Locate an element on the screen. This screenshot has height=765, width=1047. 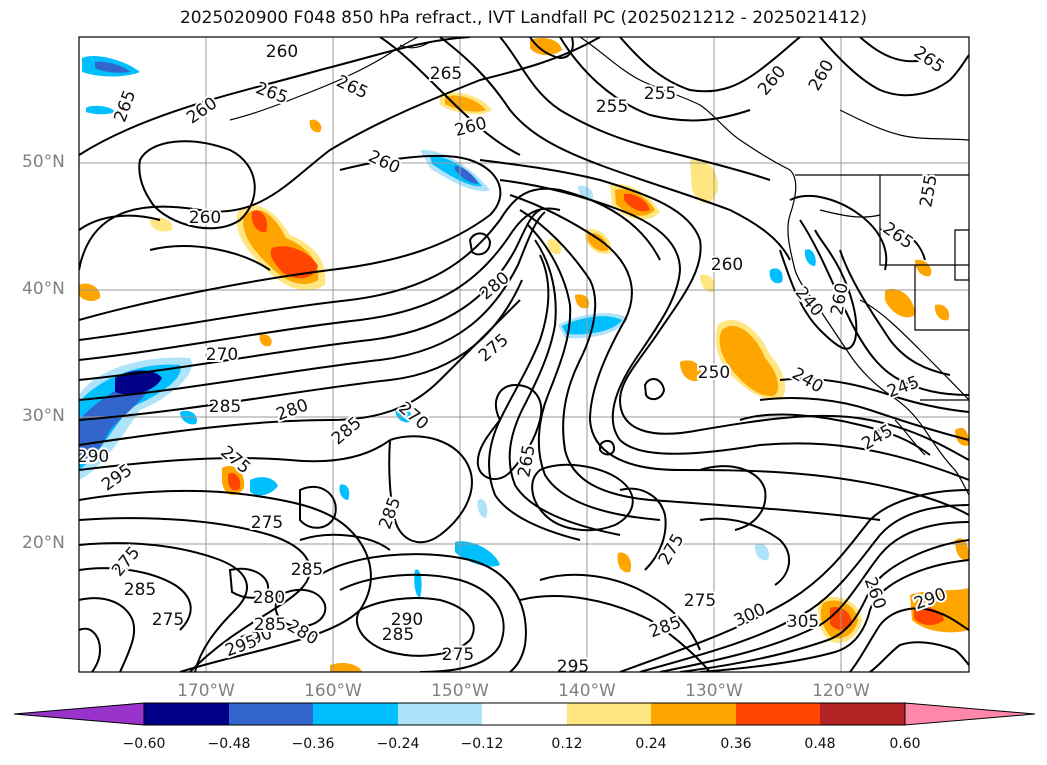
lon-label: 130°W is located at coordinates (714, 691).